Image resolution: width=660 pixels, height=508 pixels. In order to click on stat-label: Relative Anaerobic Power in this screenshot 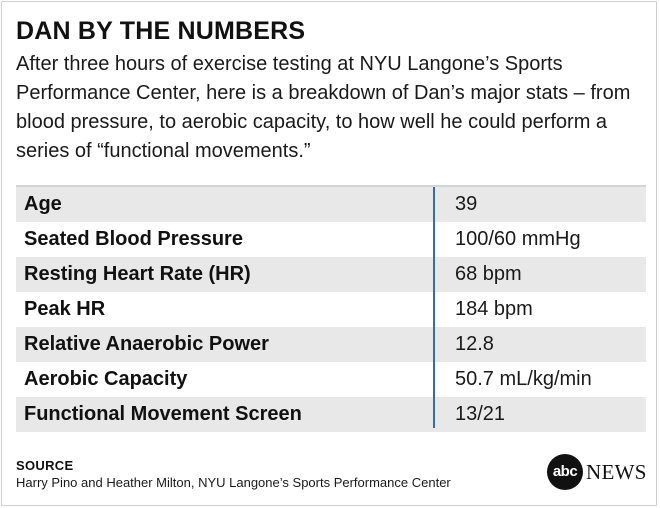, I will do `click(146, 344)`.